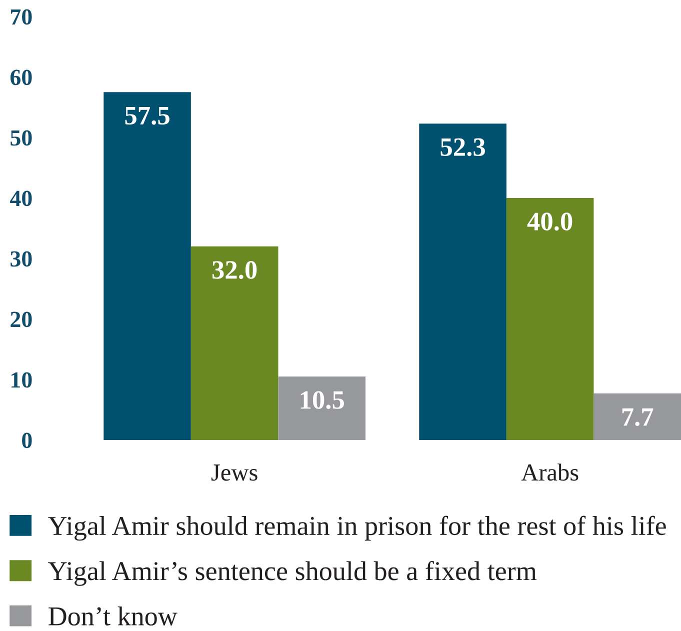 Image resolution: width=681 pixels, height=631 pixels. I want to click on data-label: 52.3, so click(462, 147).